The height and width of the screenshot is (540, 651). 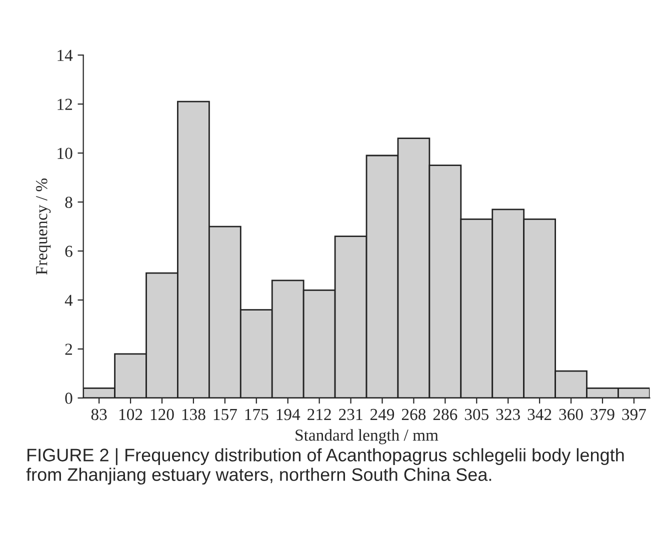 I want to click on y-tick-label: 6, so click(x=68, y=251).